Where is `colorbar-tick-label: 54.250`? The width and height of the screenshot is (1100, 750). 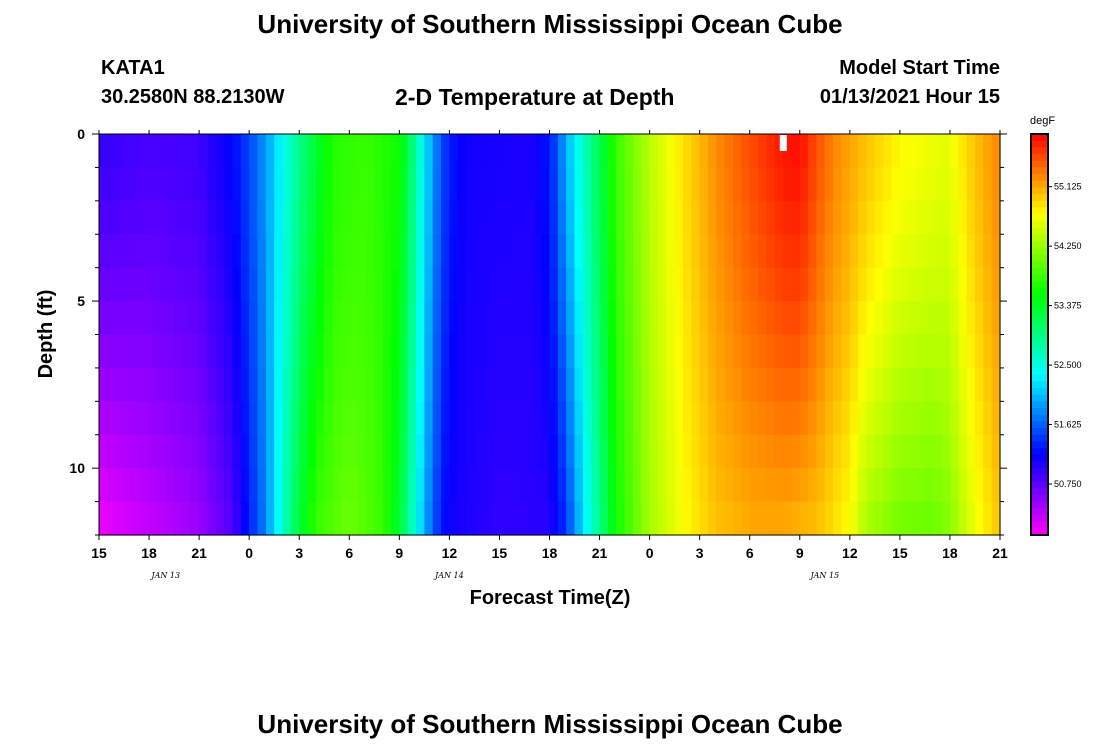
colorbar-tick-label: 54.250 is located at coordinates (1068, 246).